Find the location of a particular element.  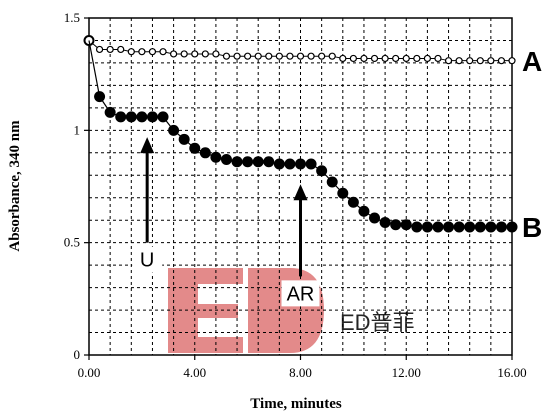

x-axis-title: Time, minutes is located at coordinates (296, 404).